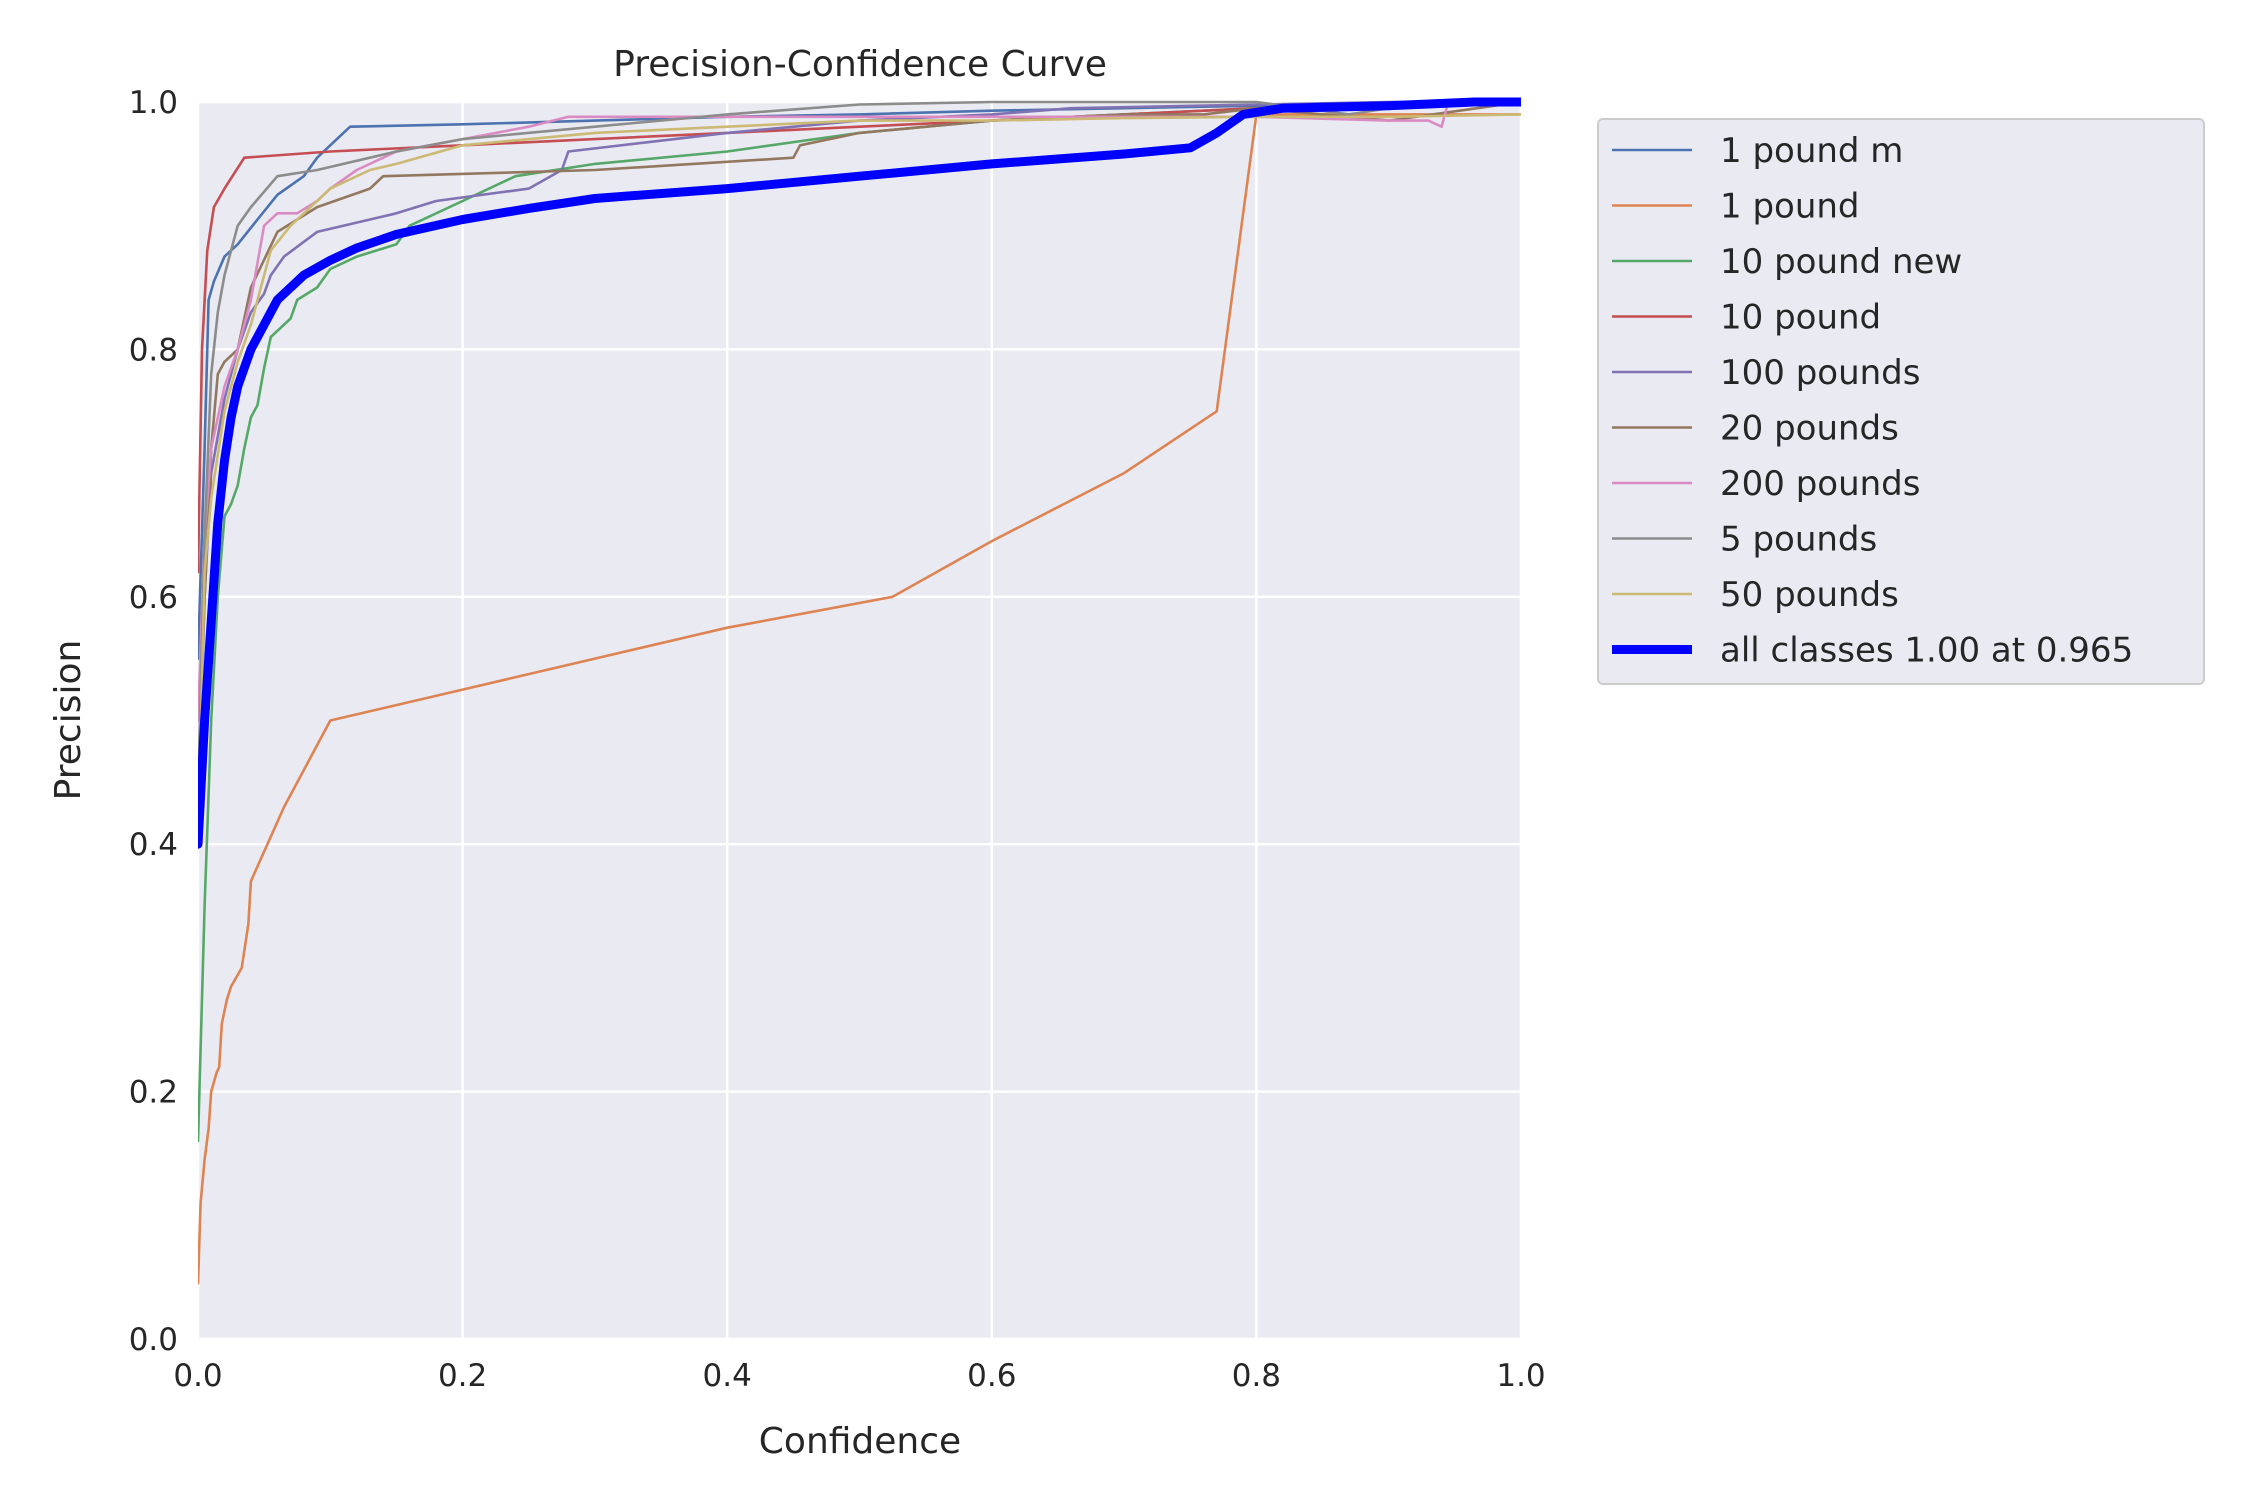 The width and height of the screenshot is (2250, 1500). What do you see at coordinates (1820, 373) in the screenshot?
I see `legend-label: 100 pounds` at bounding box center [1820, 373].